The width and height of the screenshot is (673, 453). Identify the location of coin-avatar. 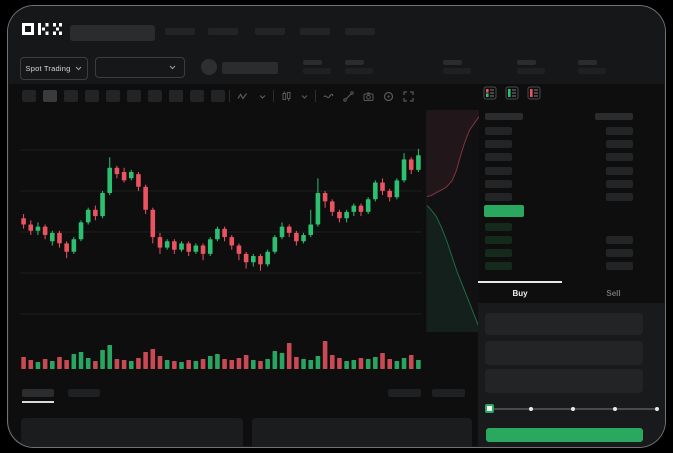
(209, 67).